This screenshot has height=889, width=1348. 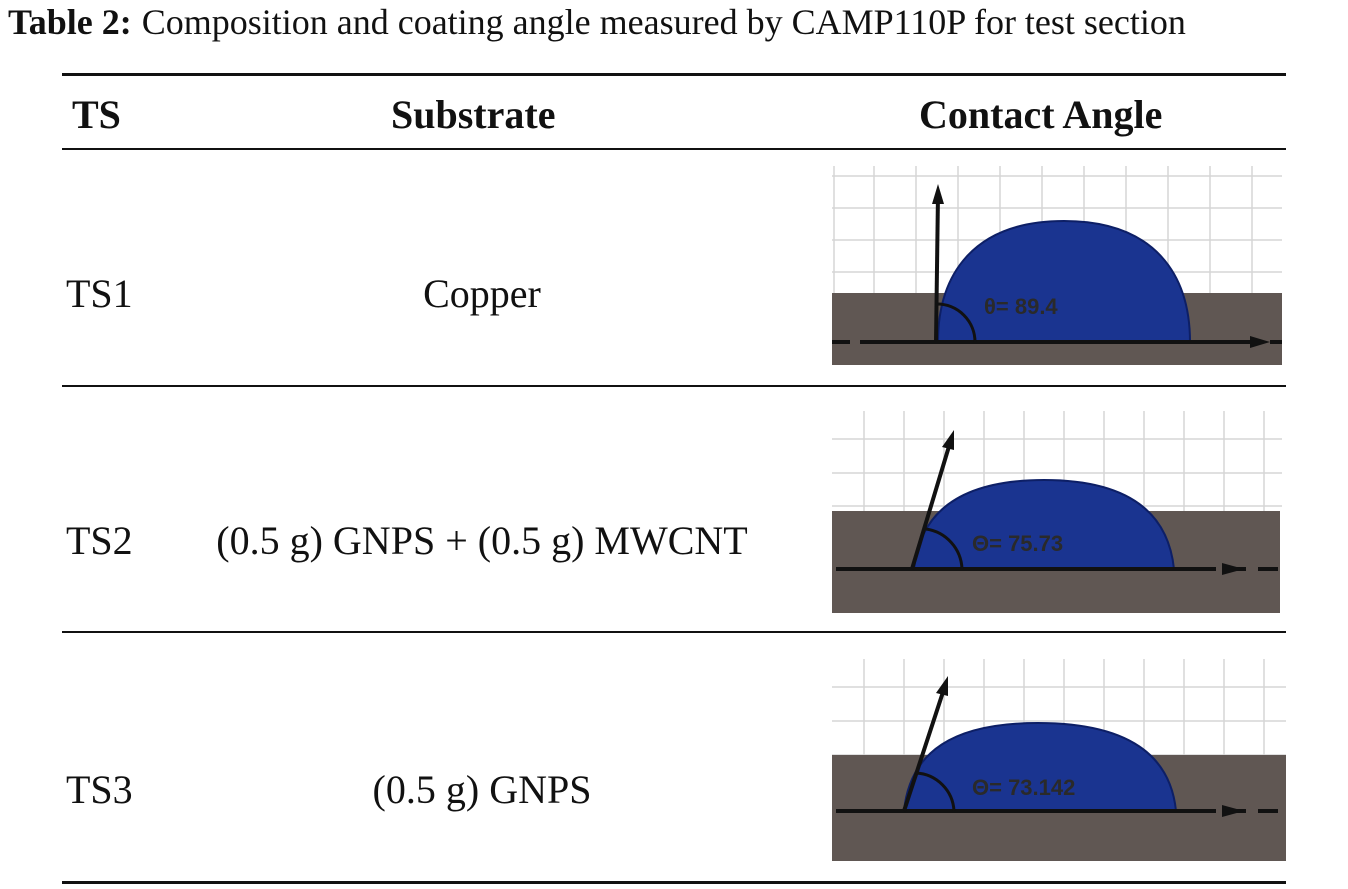 I want to click on row3-ts: TS3, so click(x=99, y=789).